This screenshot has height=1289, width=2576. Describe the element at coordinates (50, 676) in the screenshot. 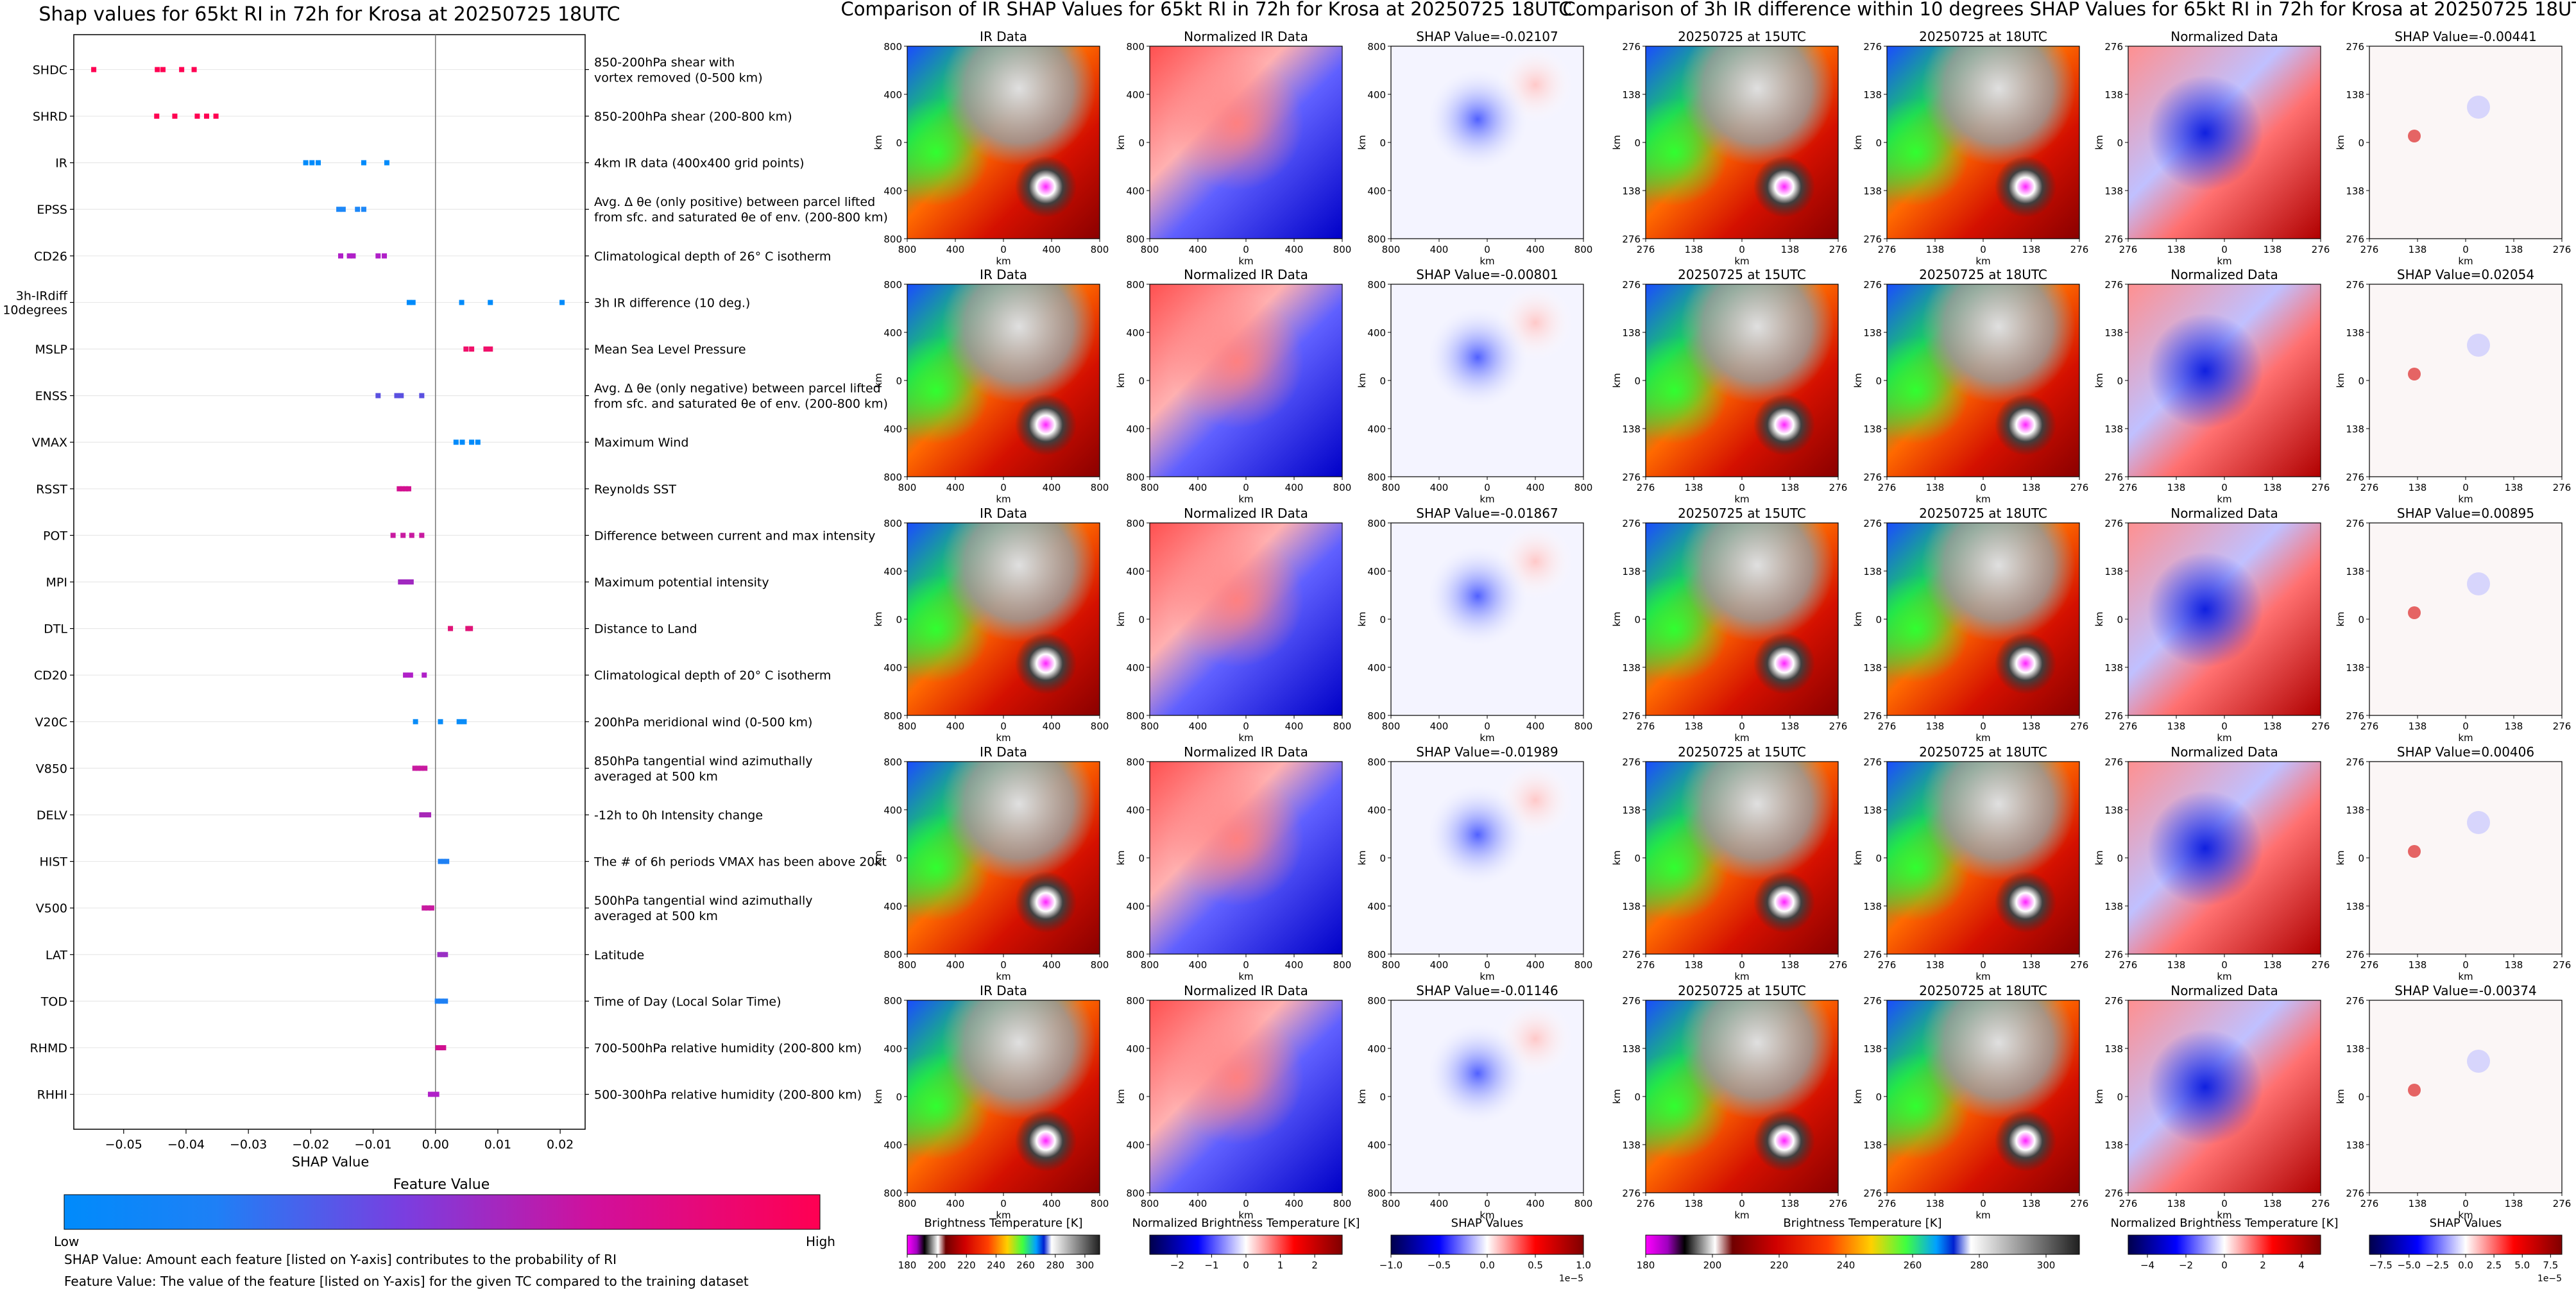

I see `feature-label: CD20` at that location.